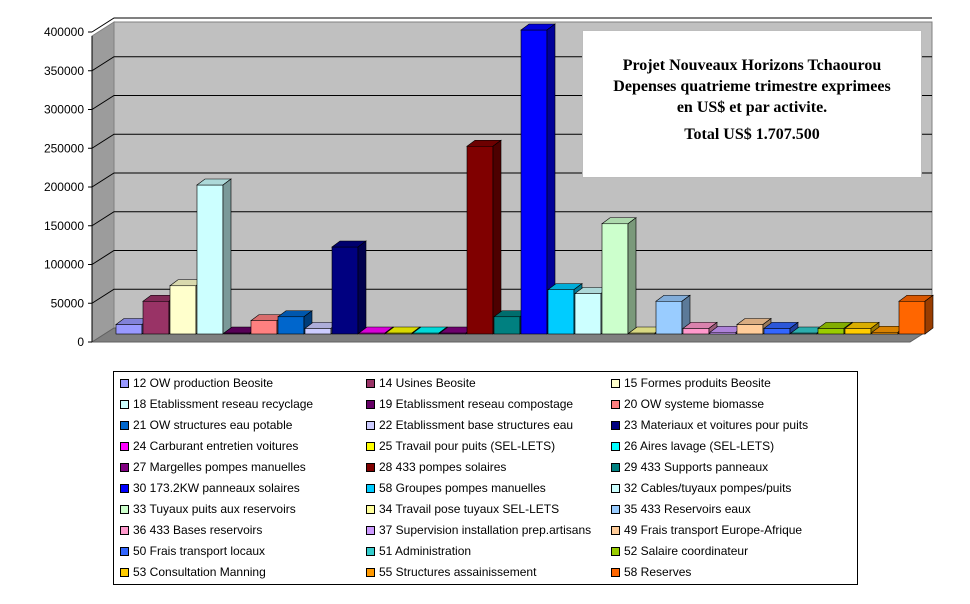 Image resolution: width=970 pixels, height=604 pixels. Describe the element at coordinates (469, 509) in the screenshot. I see `legend-label: 34 Travail pose tuyaux SEL-LETS` at that location.